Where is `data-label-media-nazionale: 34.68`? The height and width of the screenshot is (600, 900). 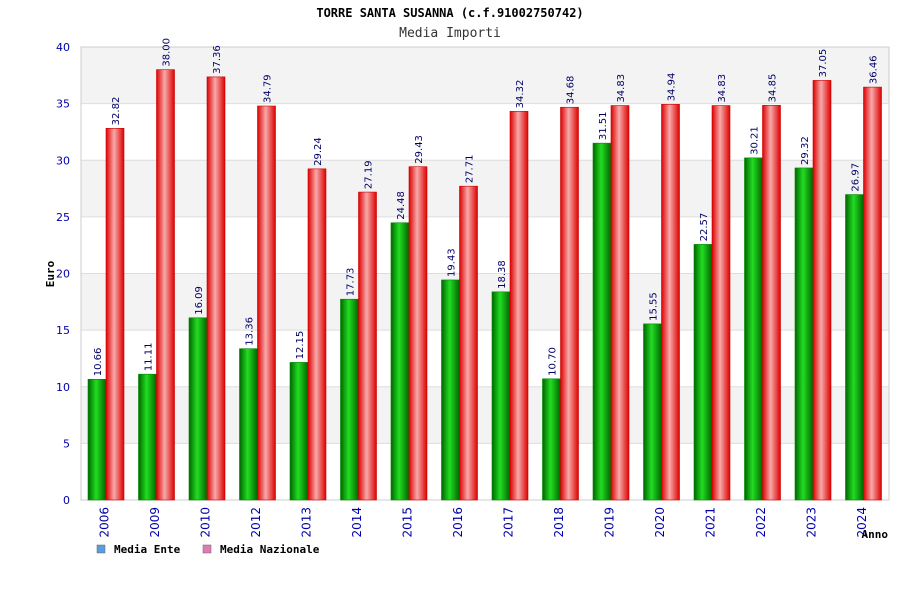
data-label-media-nazionale: 34.68 is located at coordinates (571, 90).